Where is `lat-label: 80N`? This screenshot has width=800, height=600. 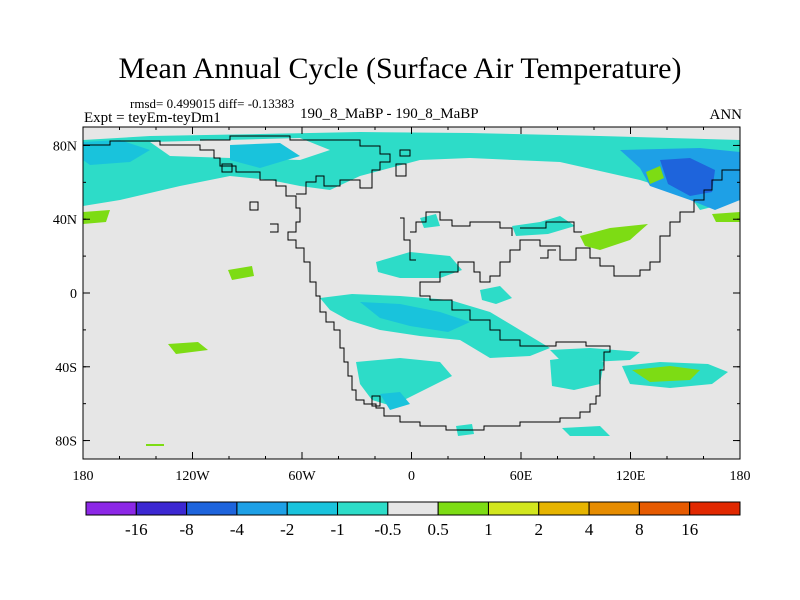
lat-label: 80N is located at coordinates (65, 146).